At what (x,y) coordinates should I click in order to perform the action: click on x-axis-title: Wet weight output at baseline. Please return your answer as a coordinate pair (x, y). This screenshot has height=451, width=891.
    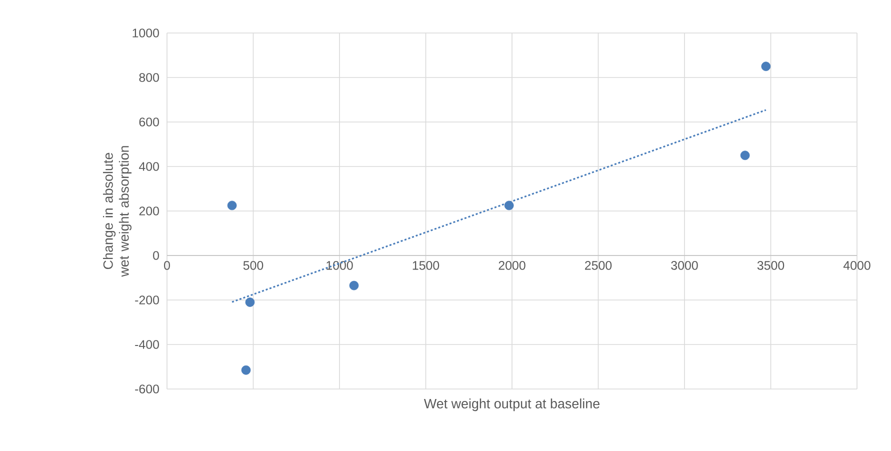
    Looking at the image, I should click on (512, 405).